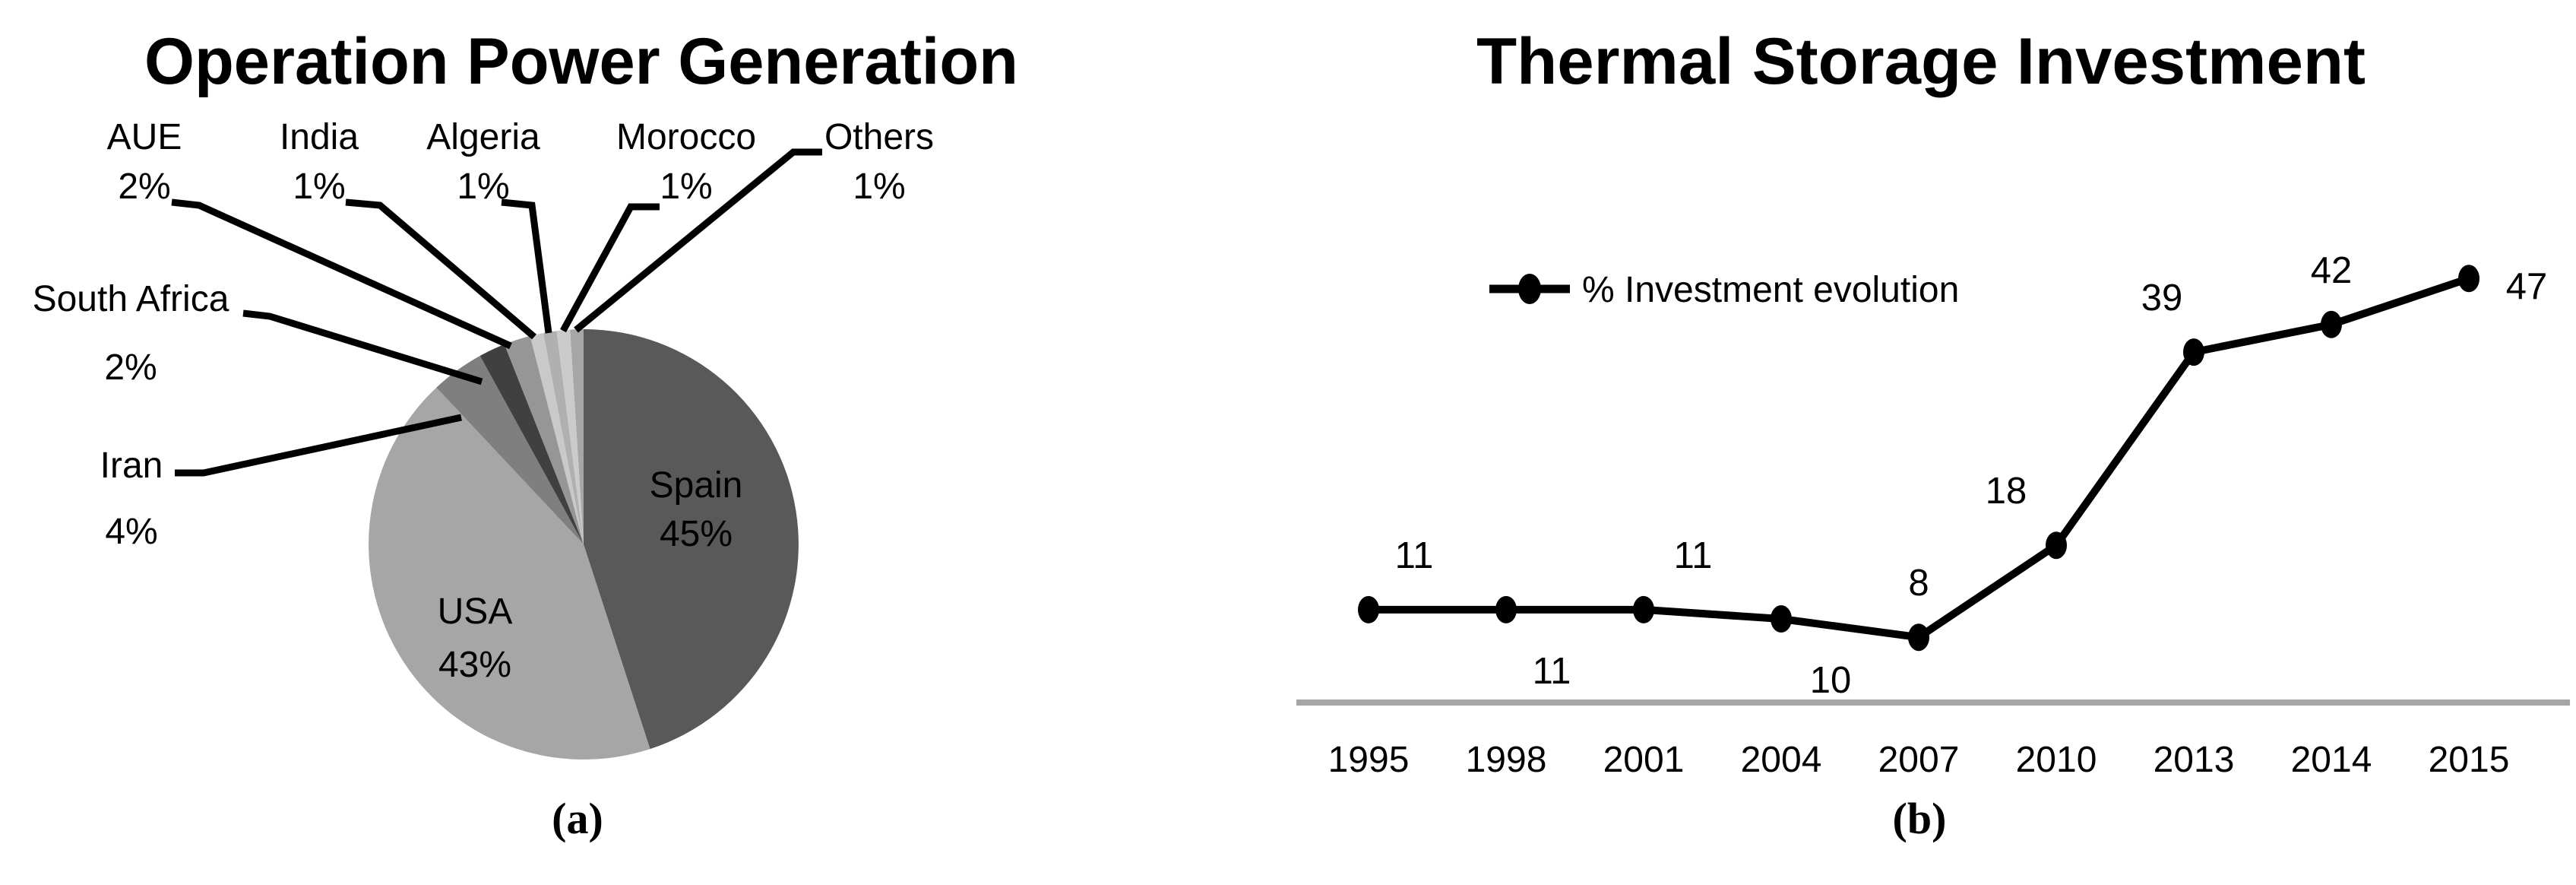 The height and width of the screenshot is (885, 2576). Describe the element at coordinates (879, 187) in the screenshot. I see `pie-pct-others: 1%` at that location.